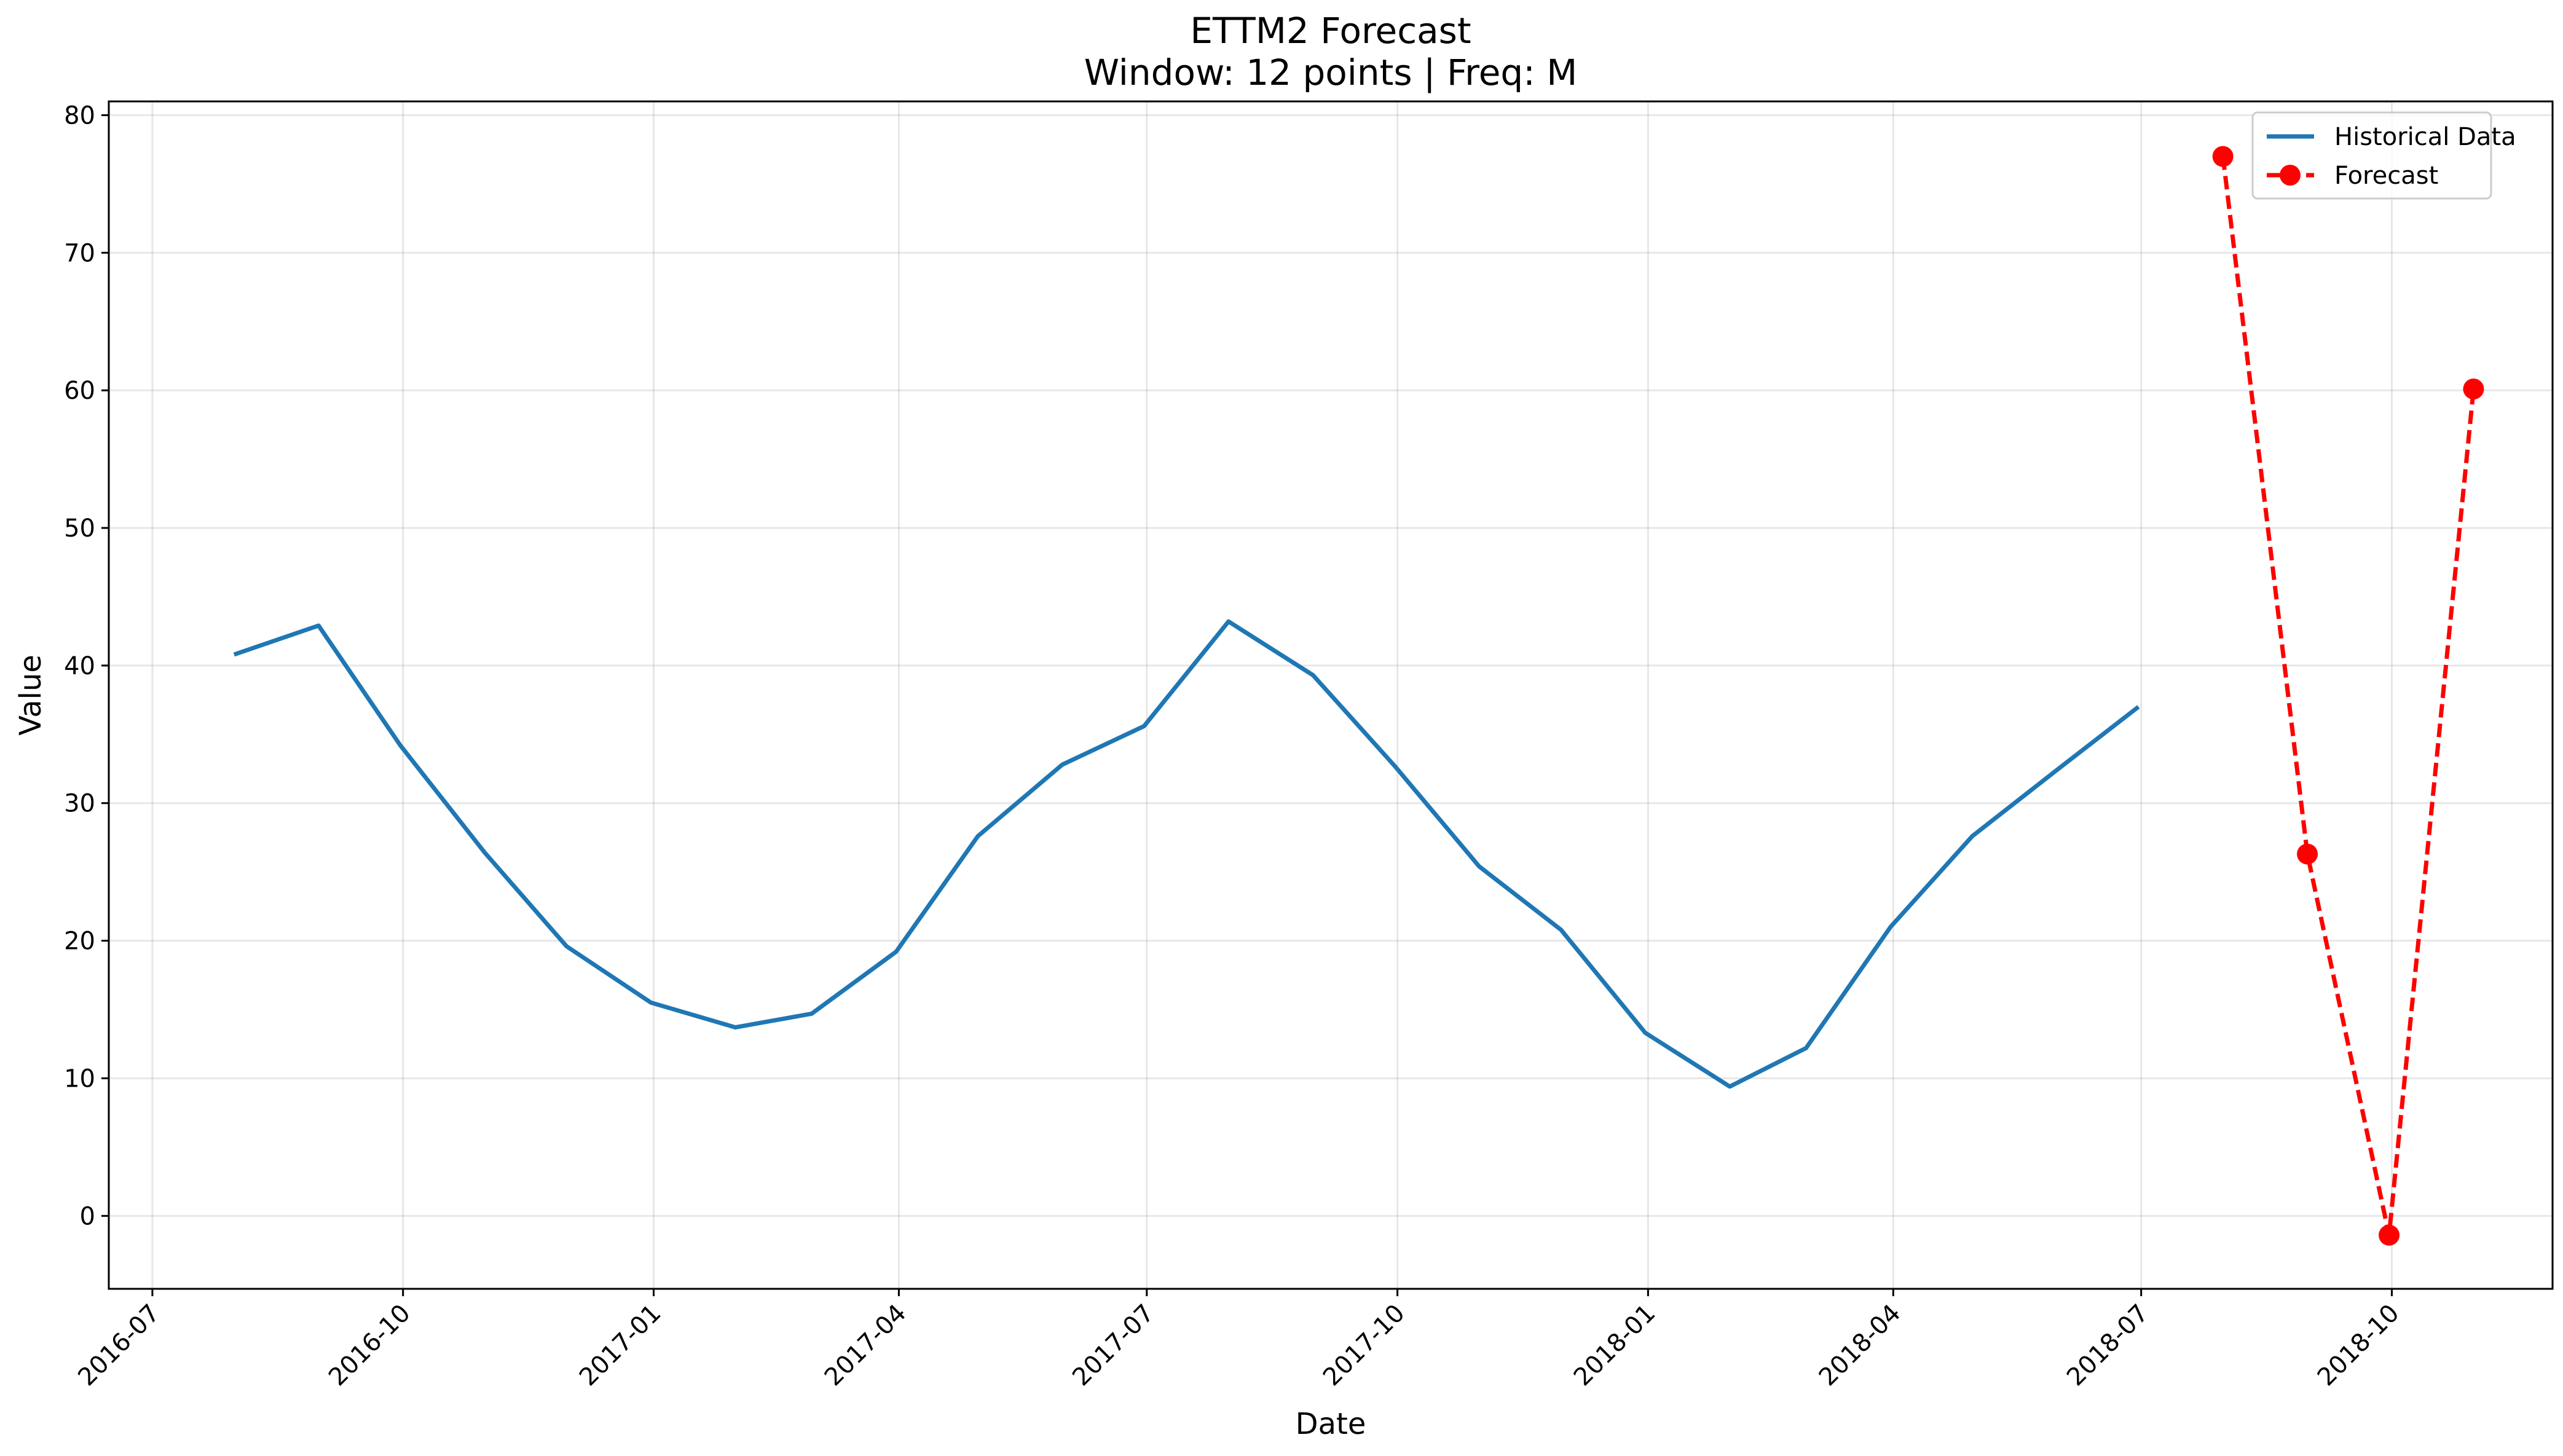 This screenshot has height=1456, width=2563. I want to click on y-tick-label: 30, so click(80, 804).